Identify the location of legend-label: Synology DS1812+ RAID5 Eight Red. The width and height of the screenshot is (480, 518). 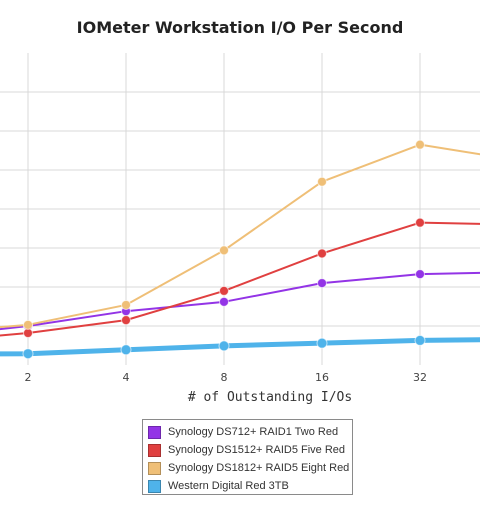
(259, 468).